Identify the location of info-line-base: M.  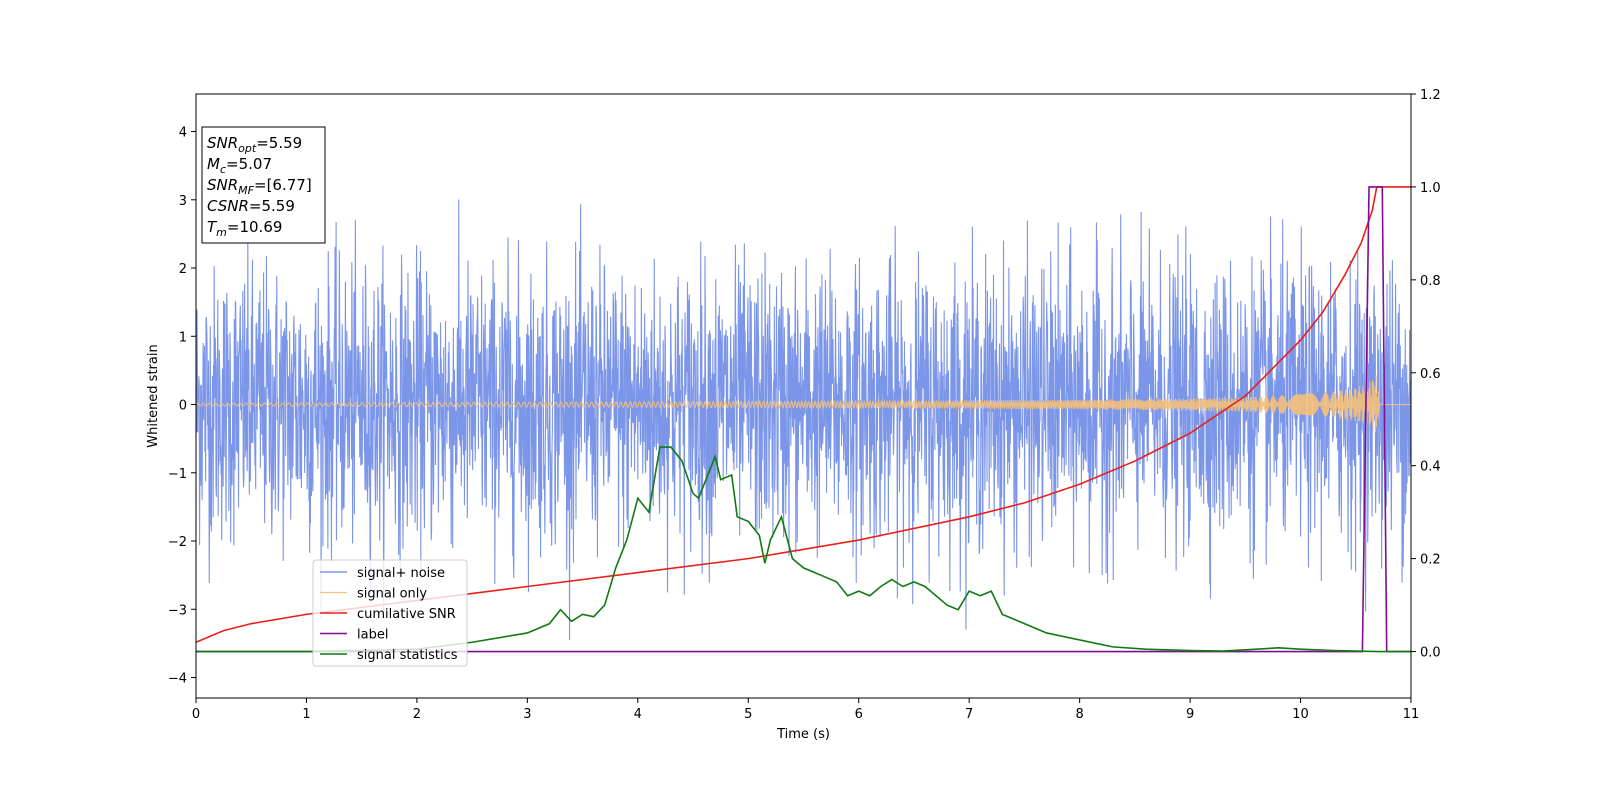
(213, 164).